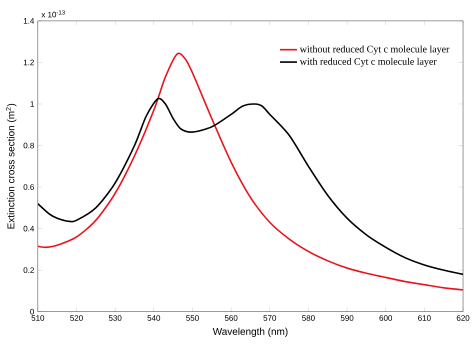 The width and height of the screenshot is (474, 348). I want to click on legend-label: with reduced Cyt c molecule layer, so click(368, 63).